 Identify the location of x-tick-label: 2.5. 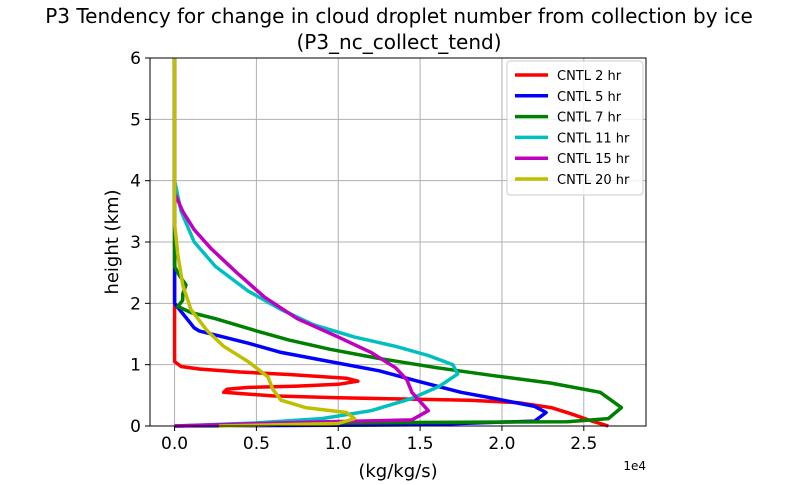
(583, 444).